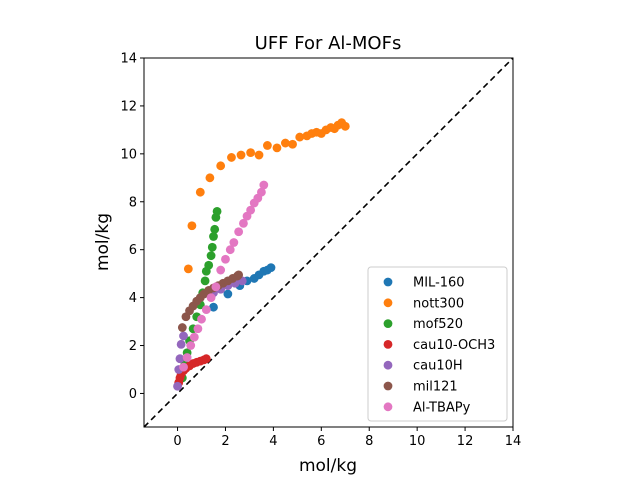  What do you see at coordinates (273, 441) in the screenshot?
I see `x-tick-label: 4` at bounding box center [273, 441].